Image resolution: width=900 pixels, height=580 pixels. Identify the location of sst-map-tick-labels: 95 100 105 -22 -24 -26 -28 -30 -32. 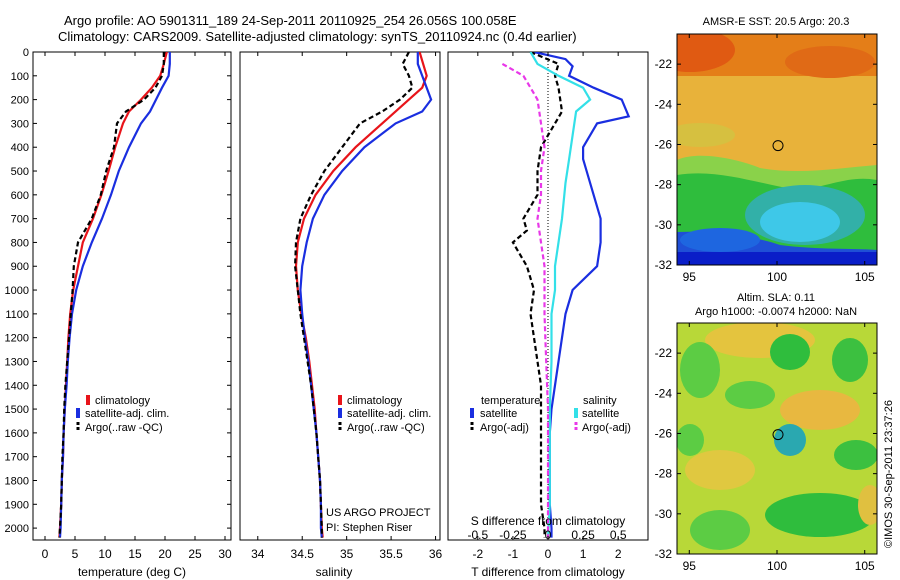
(766, 159).